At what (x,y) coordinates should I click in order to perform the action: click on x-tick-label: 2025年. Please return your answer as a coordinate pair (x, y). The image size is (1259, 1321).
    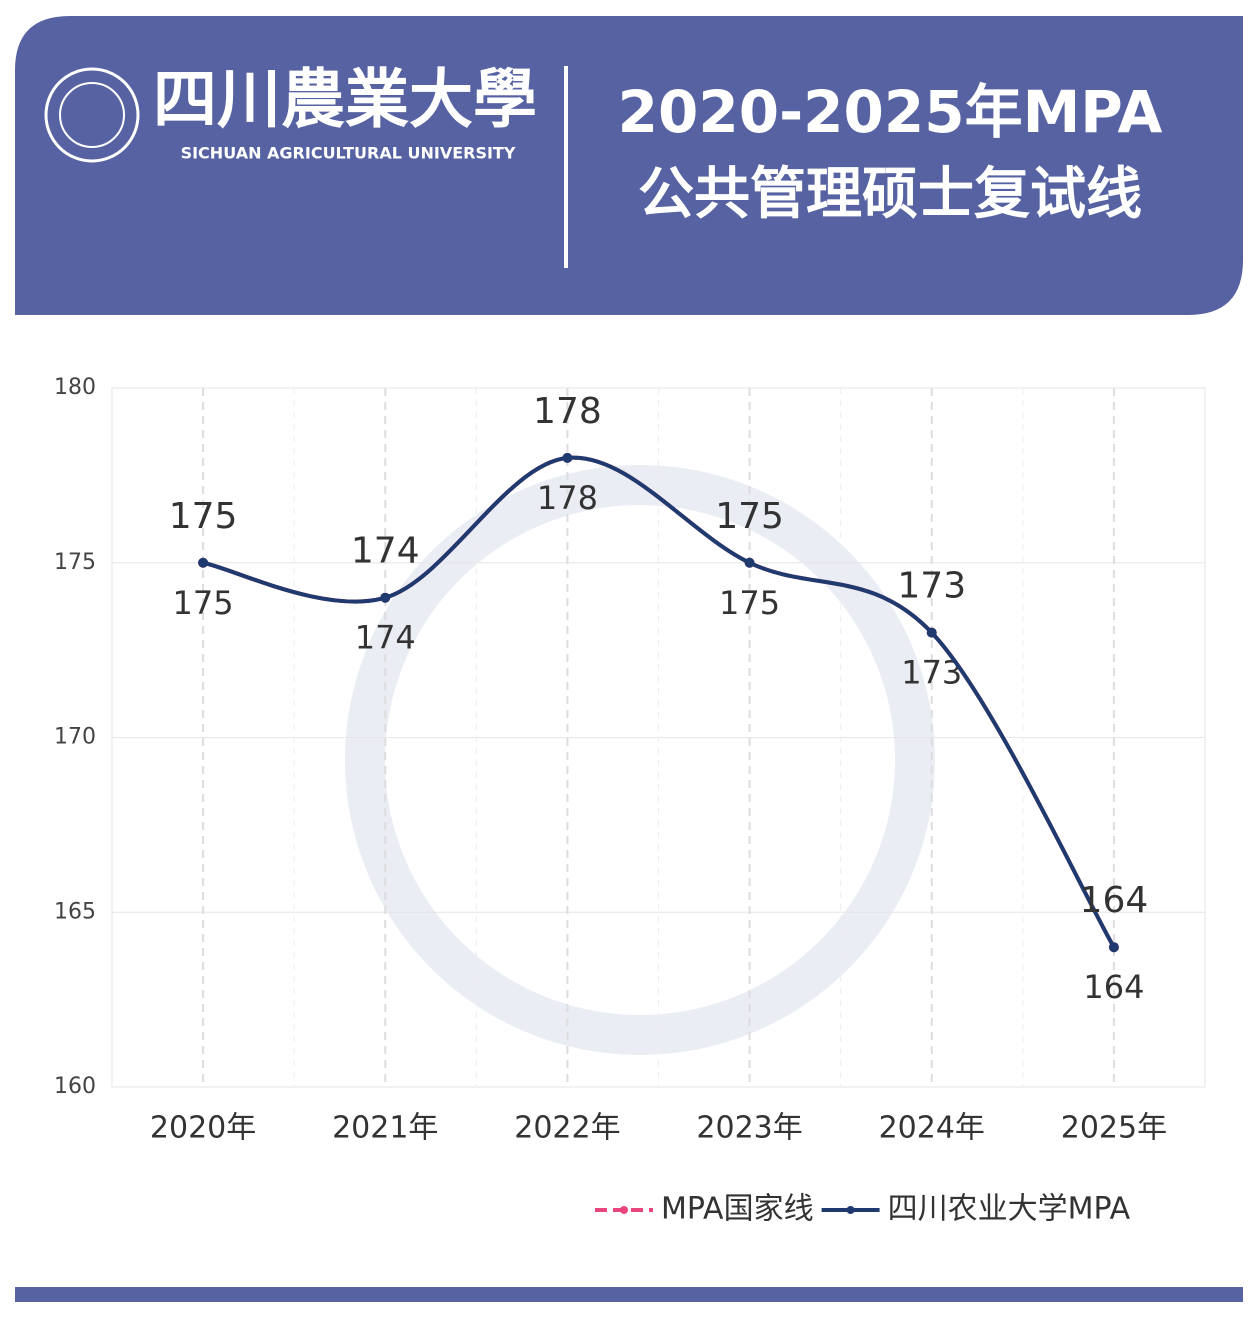
    Looking at the image, I should click on (1114, 1128).